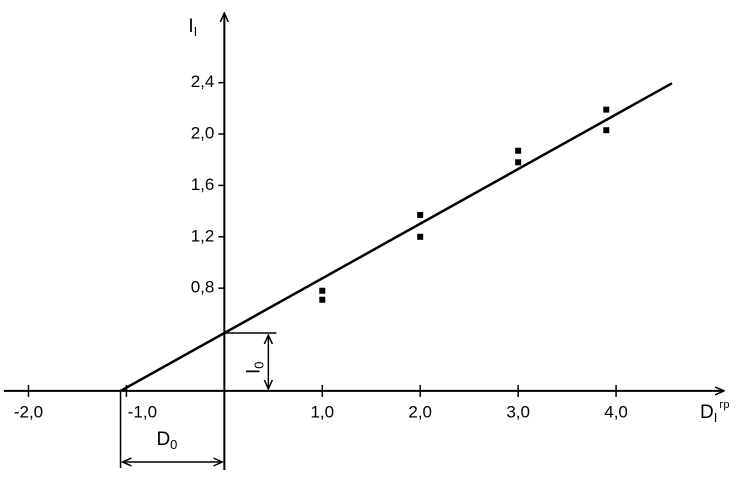 Image resolution: width=753 pixels, height=489 pixels. What do you see at coordinates (28, 411) in the screenshot?
I see `x-tick-label: -2,0` at bounding box center [28, 411].